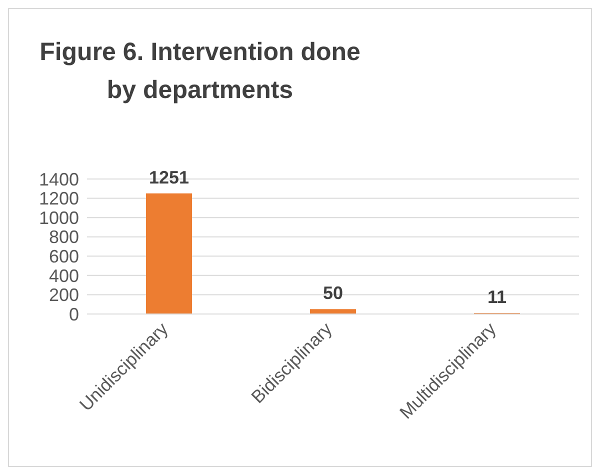 The width and height of the screenshot is (600, 475). What do you see at coordinates (63, 276) in the screenshot?
I see `y-tick-label: 400` at bounding box center [63, 276].